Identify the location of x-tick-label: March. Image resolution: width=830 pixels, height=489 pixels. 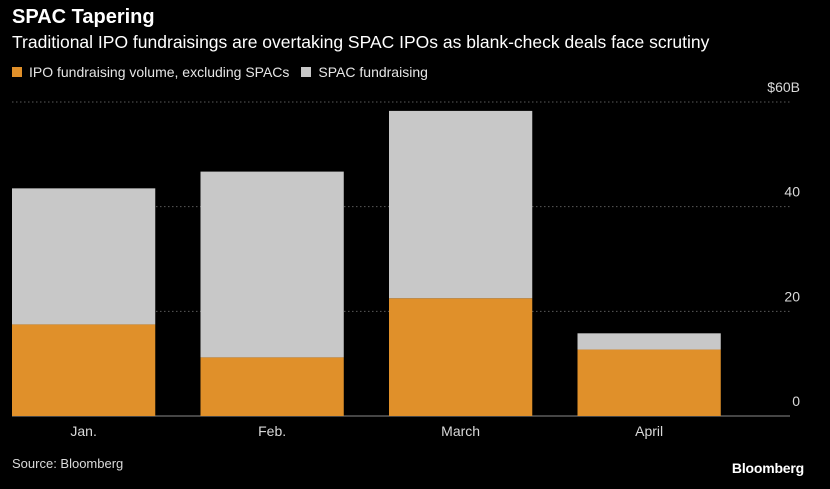
(460, 431).